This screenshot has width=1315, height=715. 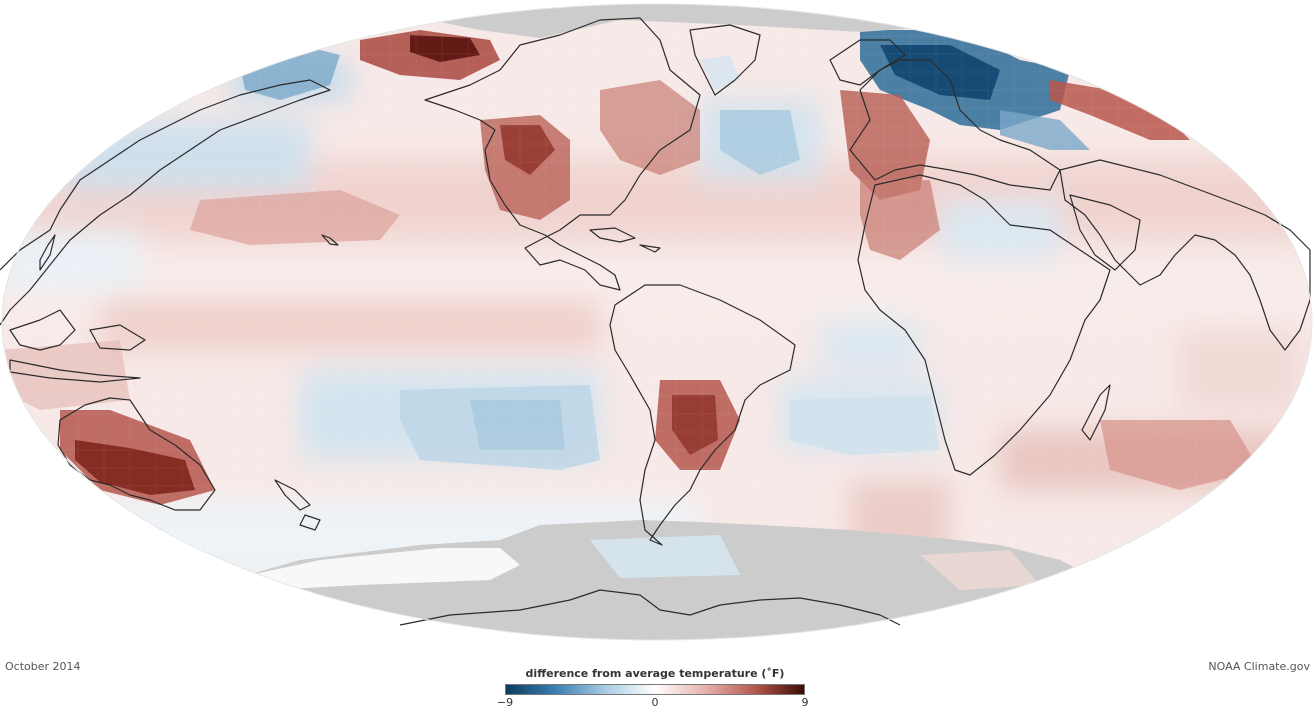 What do you see at coordinates (297, 505) in the screenshot?
I see `new-zealand-outline` at bounding box center [297, 505].